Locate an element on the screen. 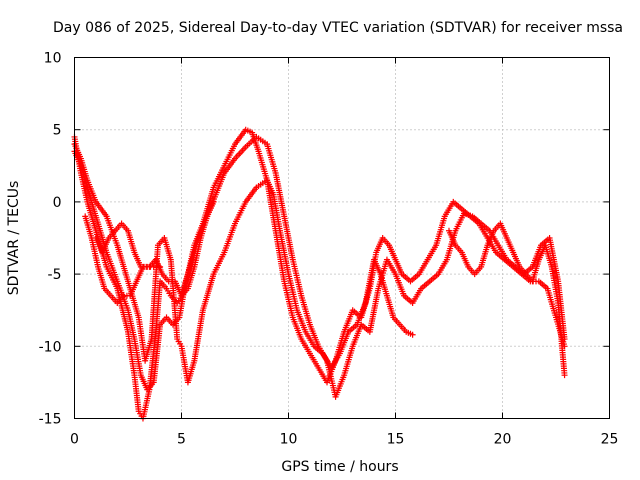  x-tick-label: 10 is located at coordinates (289, 440).